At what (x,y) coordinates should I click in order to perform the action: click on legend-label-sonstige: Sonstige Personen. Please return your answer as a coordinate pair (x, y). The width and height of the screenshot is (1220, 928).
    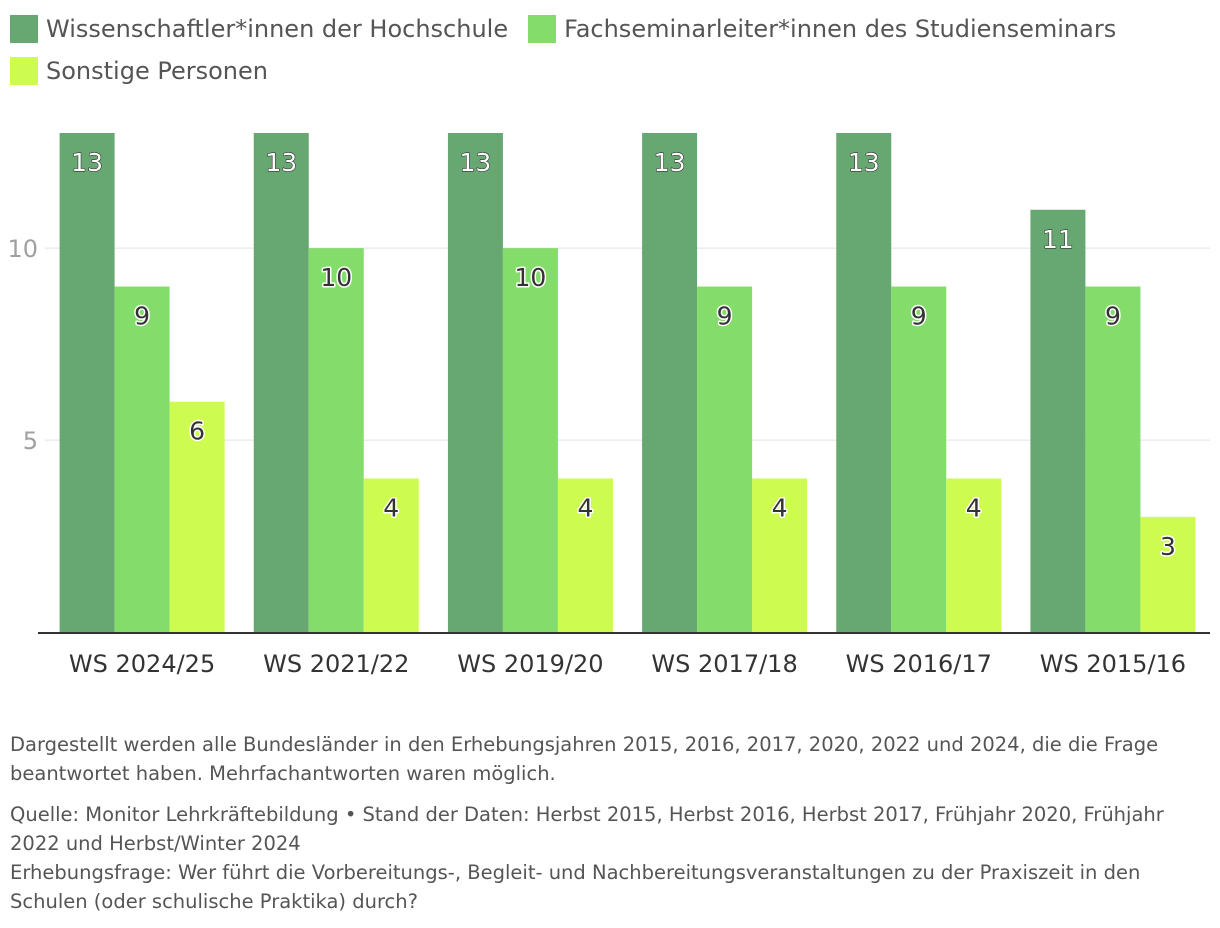
    Looking at the image, I should click on (157, 71).